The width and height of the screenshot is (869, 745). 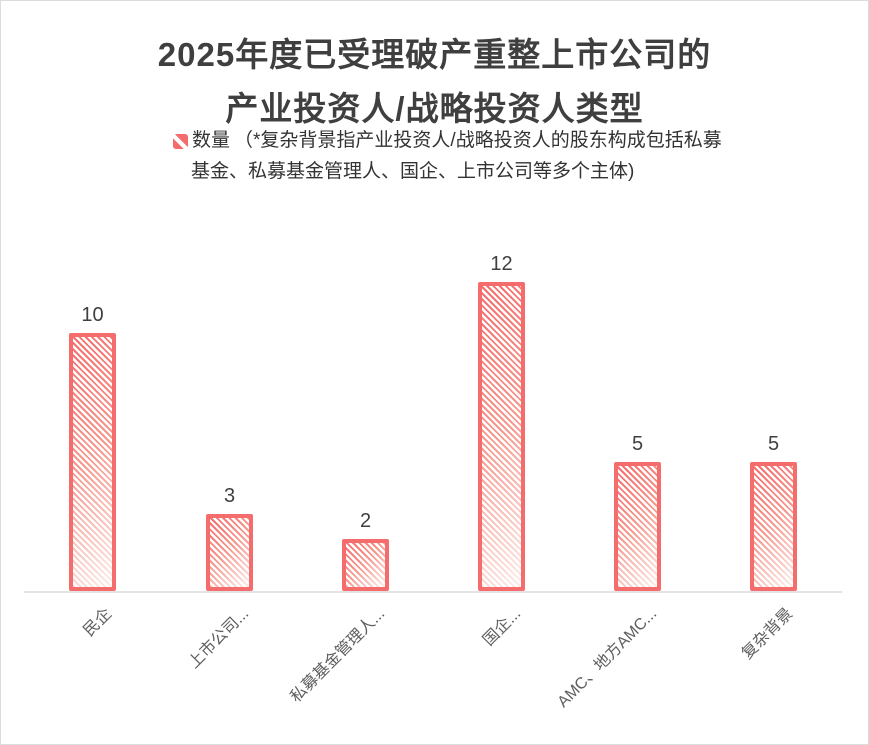 What do you see at coordinates (433, 592) in the screenshot?
I see `x-axis-line` at bounding box center [433, 592].